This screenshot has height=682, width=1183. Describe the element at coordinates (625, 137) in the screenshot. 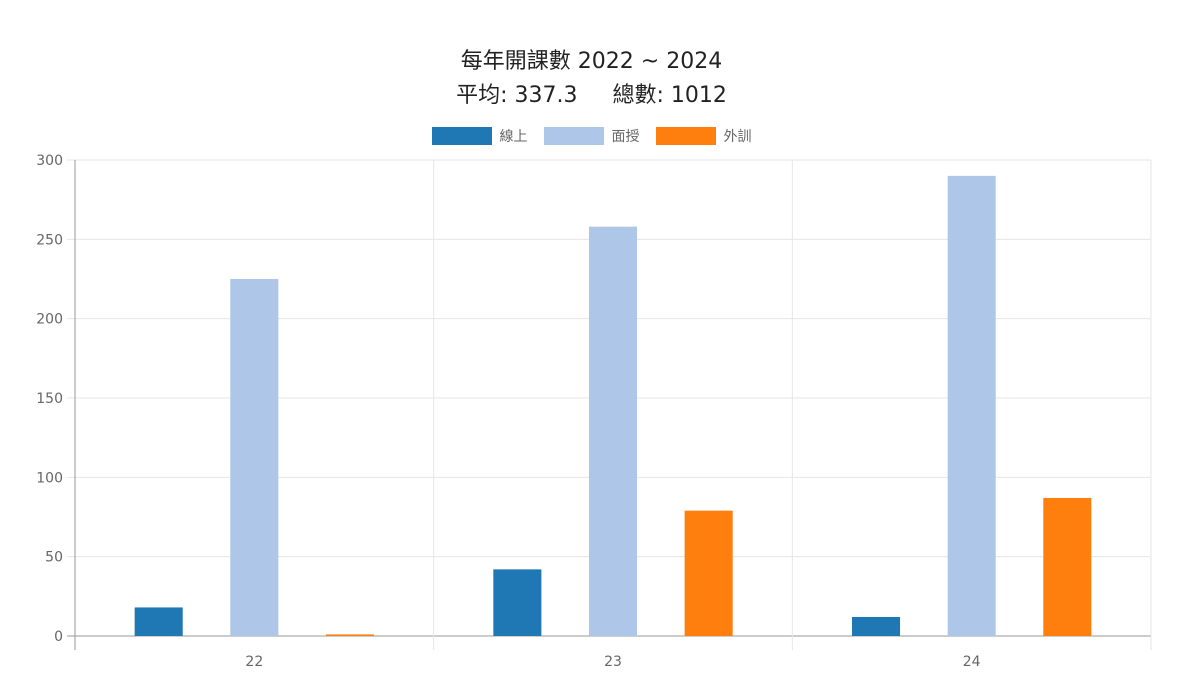

I see `legend-label-1: 面授` at that location.